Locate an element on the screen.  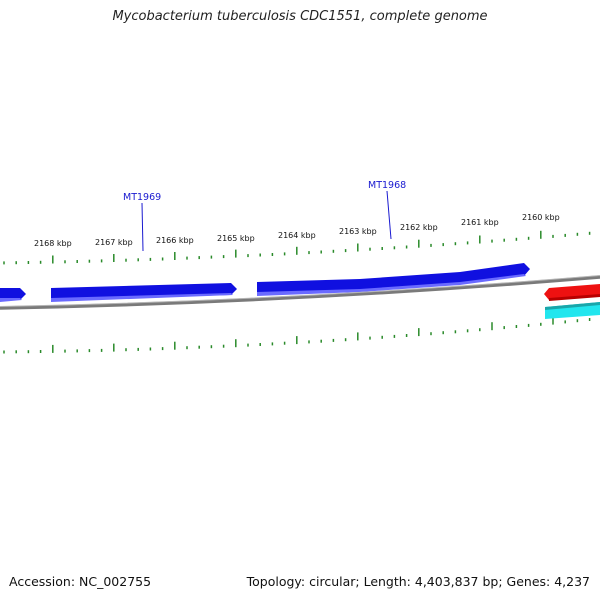
gene-label-text: MT1968 is located at coordinates (387, 185).